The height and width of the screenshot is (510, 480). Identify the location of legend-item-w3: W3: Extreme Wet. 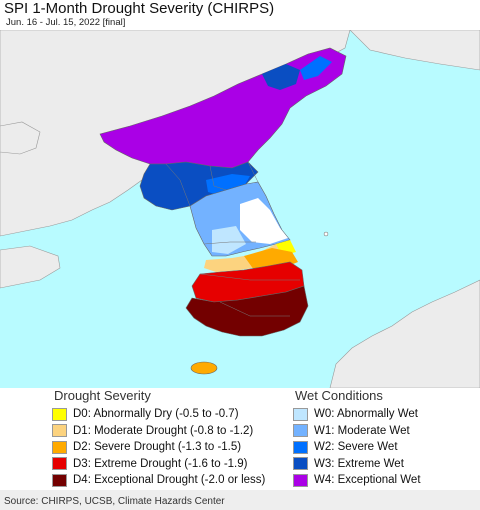
(357, 464).